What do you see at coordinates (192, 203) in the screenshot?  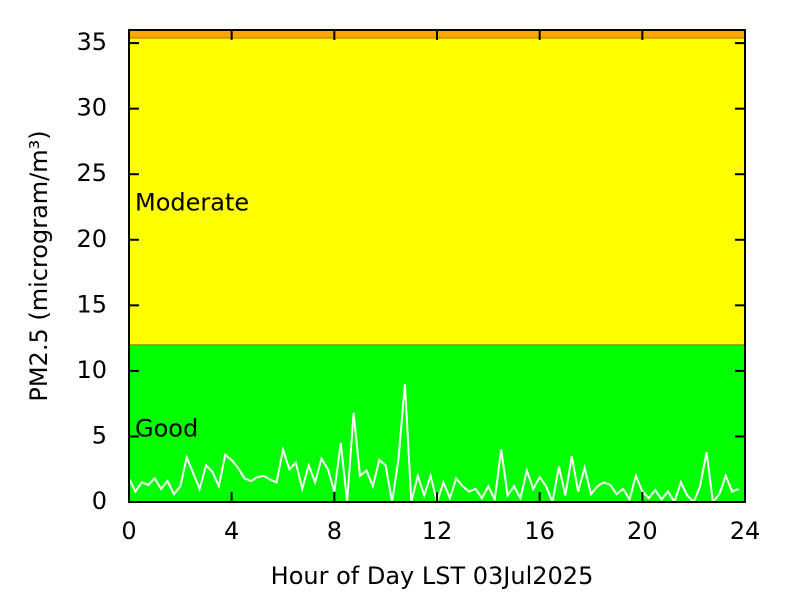 I see `band-label: Moderate` at bounding box center [192, 203].